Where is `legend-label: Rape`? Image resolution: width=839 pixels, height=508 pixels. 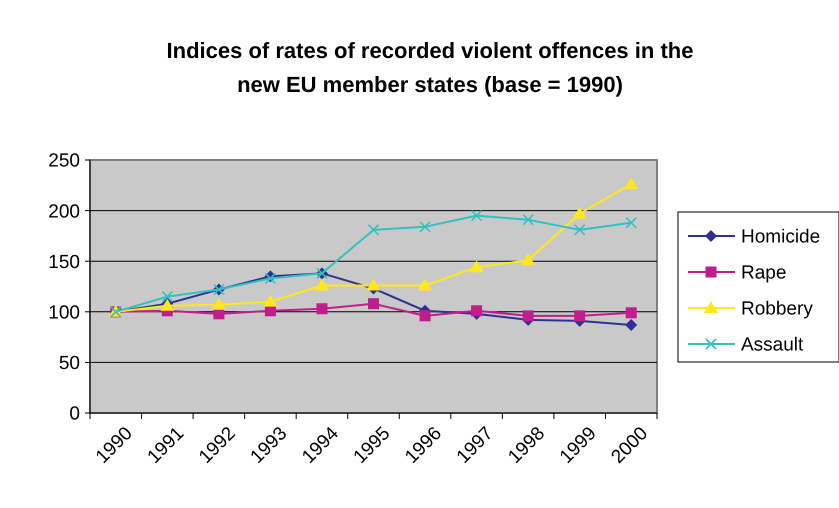
legend-label: Rape is located at coordinates (763, 273).